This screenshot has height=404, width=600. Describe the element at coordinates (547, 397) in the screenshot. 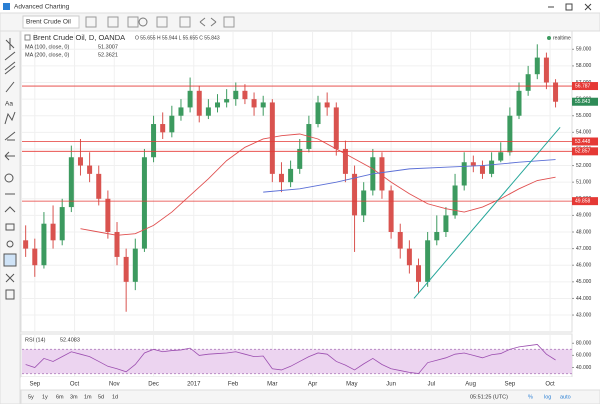

I see `scale-option: log` at that location.